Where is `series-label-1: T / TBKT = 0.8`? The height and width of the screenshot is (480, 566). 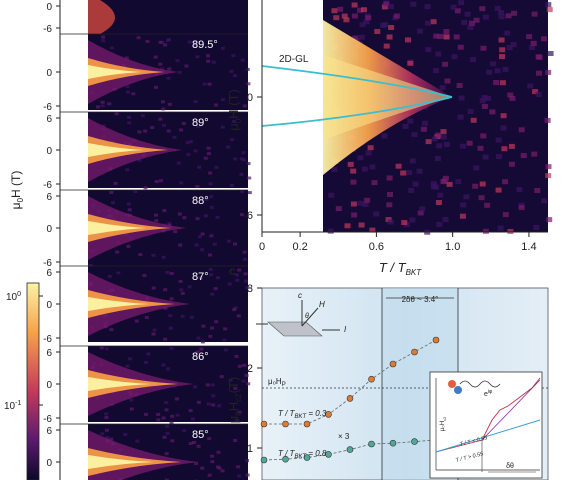 series-label-1: T / TBKT = 0.8 is located at coordinates (302, 454).